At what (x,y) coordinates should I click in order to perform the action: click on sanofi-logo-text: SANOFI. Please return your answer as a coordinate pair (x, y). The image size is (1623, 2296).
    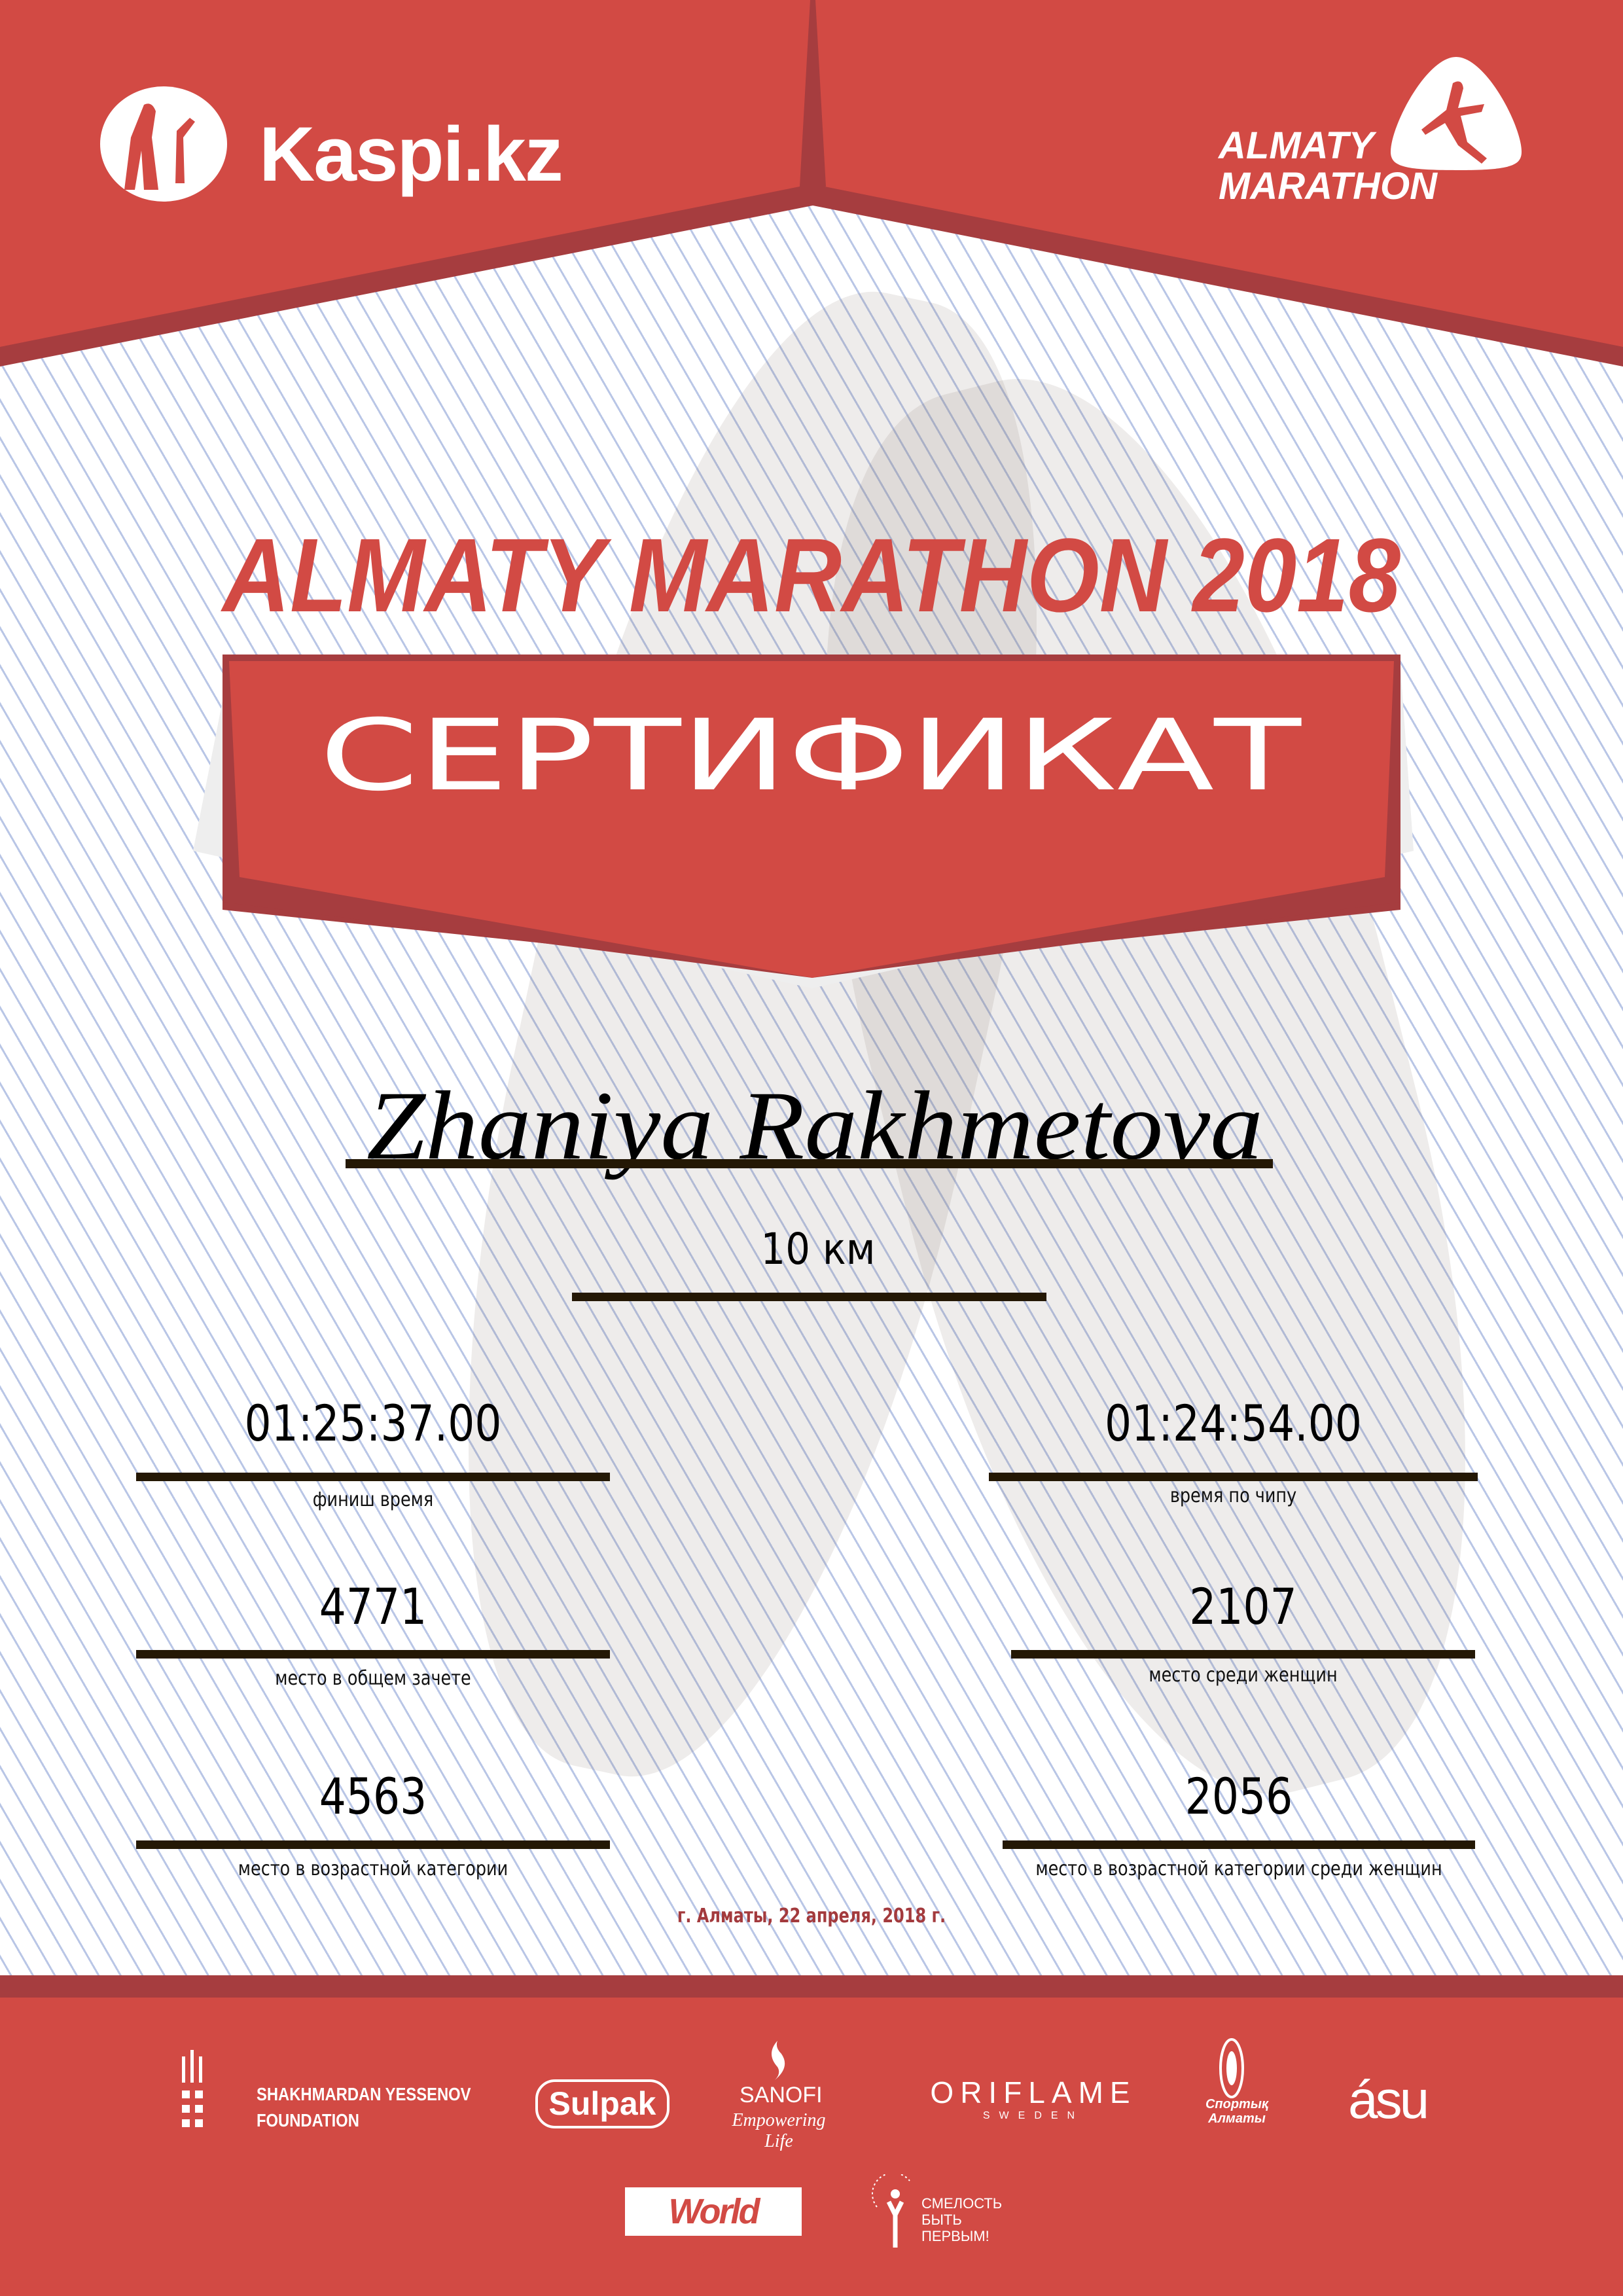
    Looking at the image, I should click on (781, 2095).